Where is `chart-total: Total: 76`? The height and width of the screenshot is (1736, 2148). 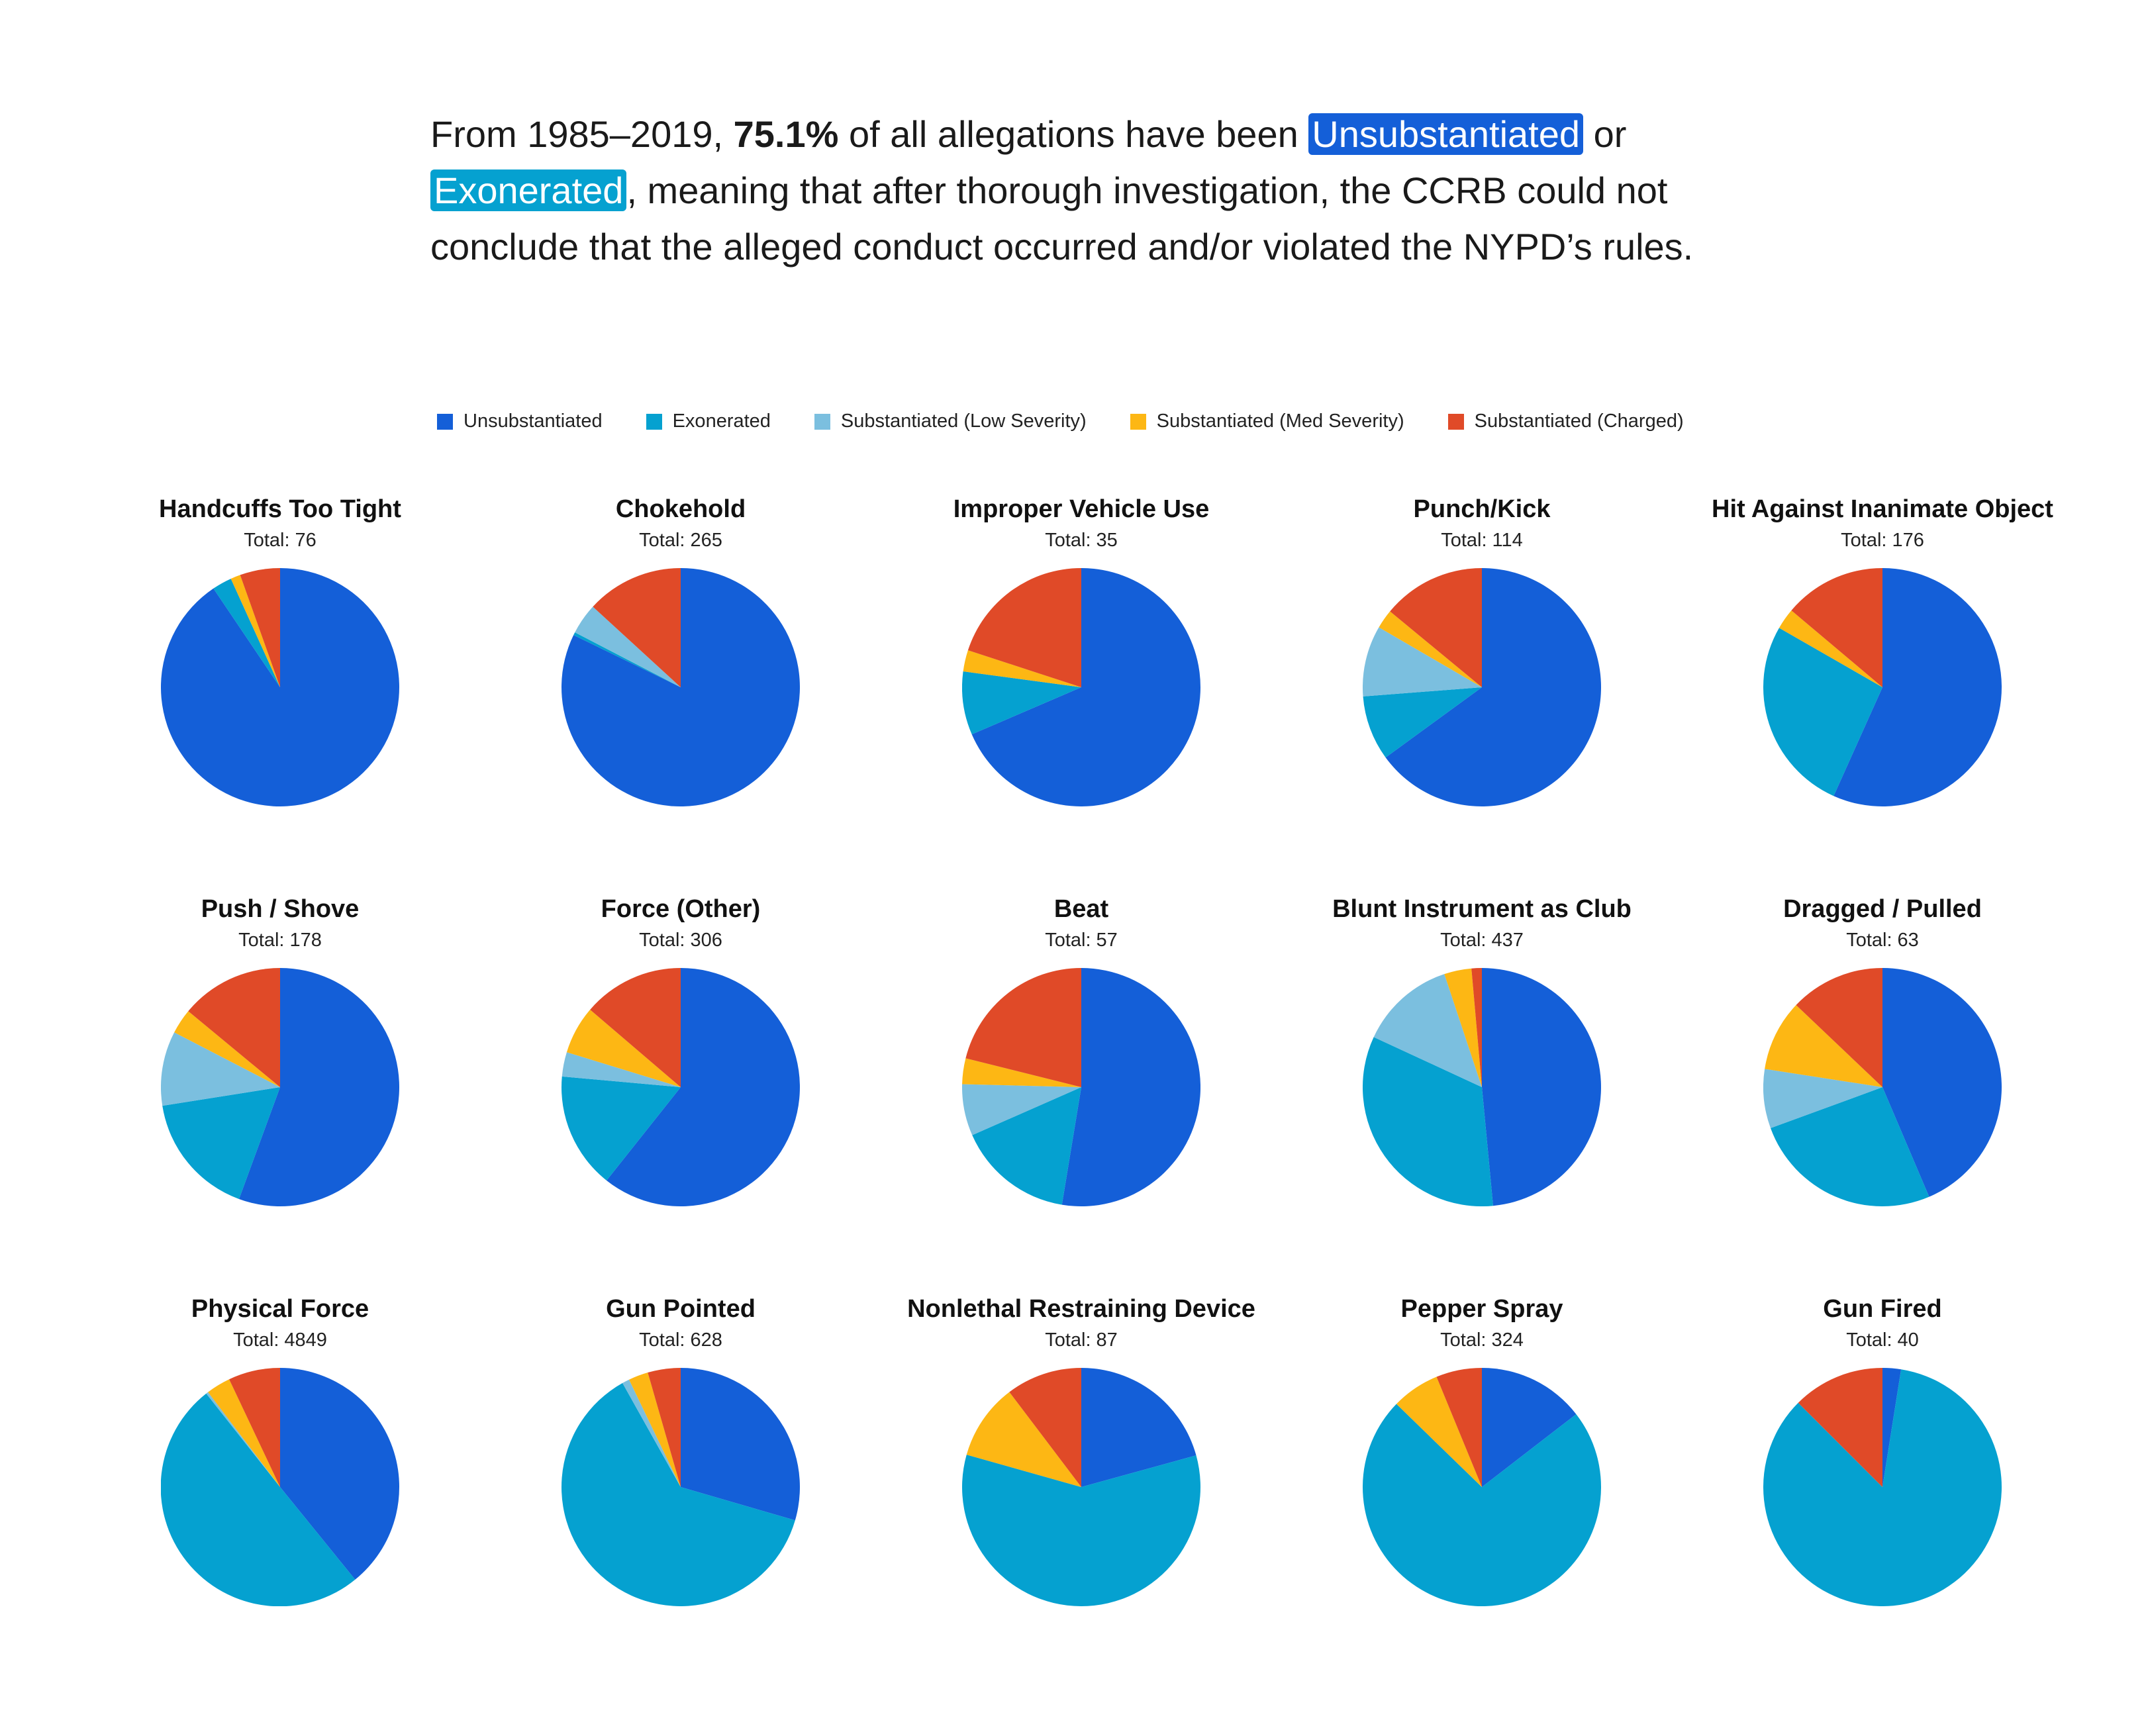 chart-total: Total: 76 is located at coordinates (280, 541).